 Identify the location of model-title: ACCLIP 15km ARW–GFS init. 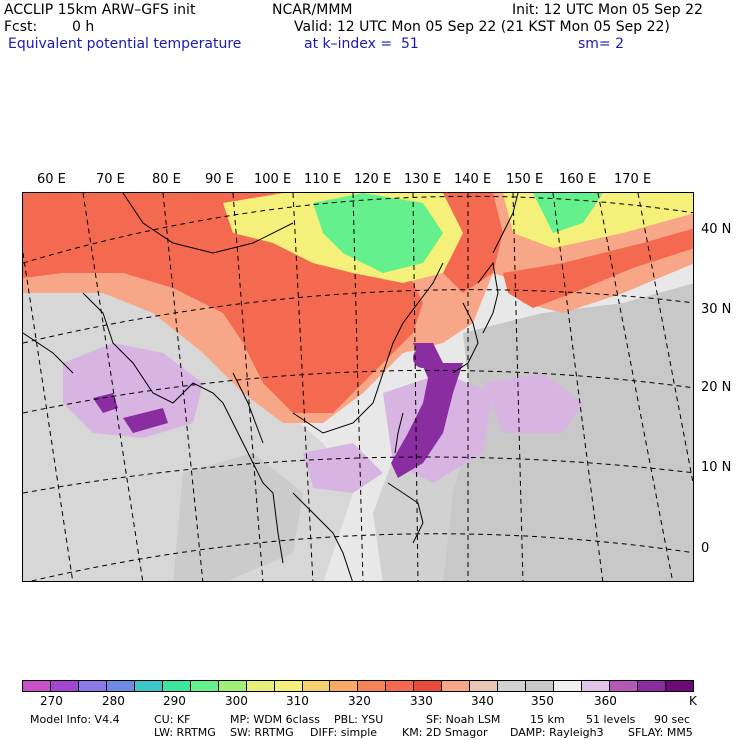
(100, 10).